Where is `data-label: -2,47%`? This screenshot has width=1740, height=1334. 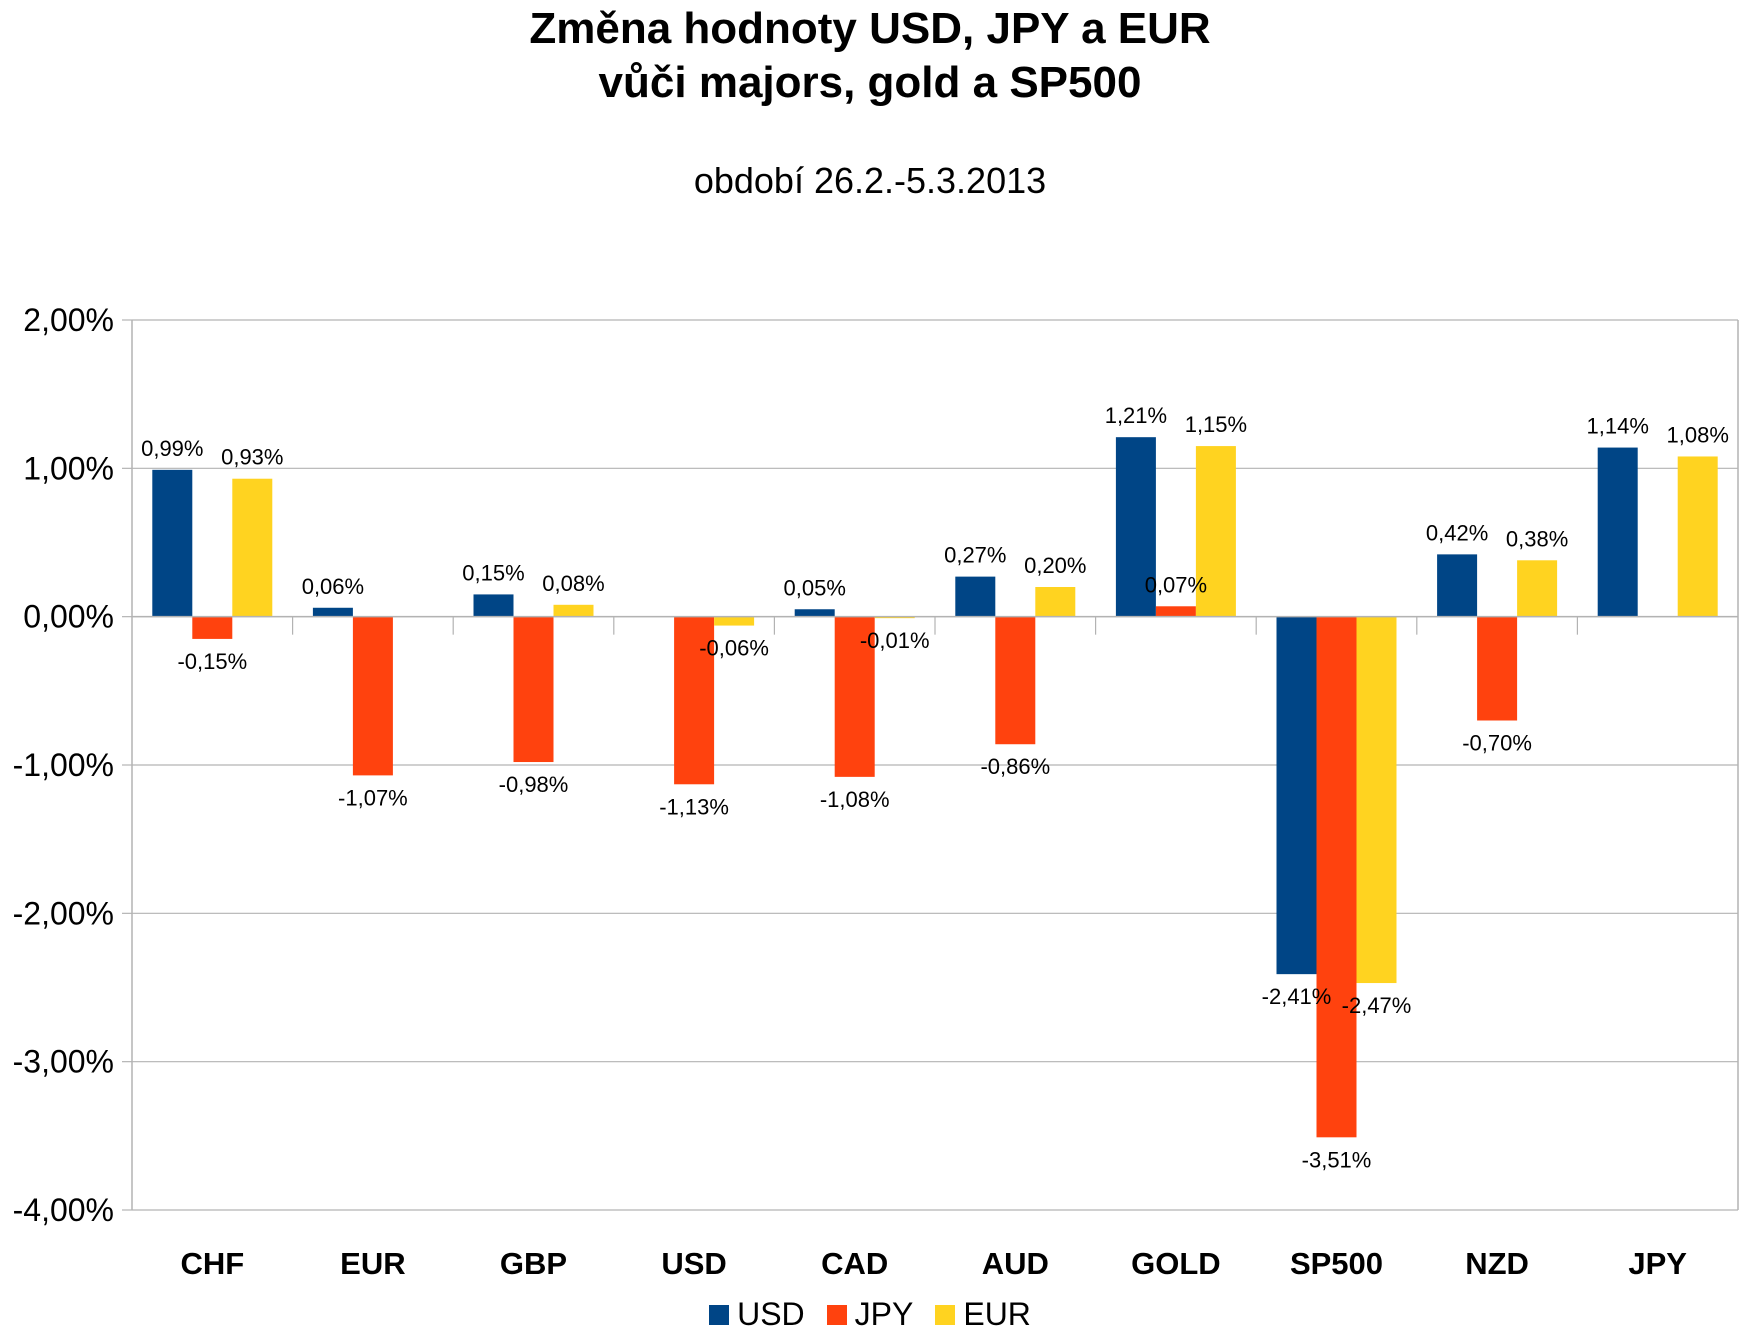
data-label: -2,47% is located at coordinates (1377, 1005).